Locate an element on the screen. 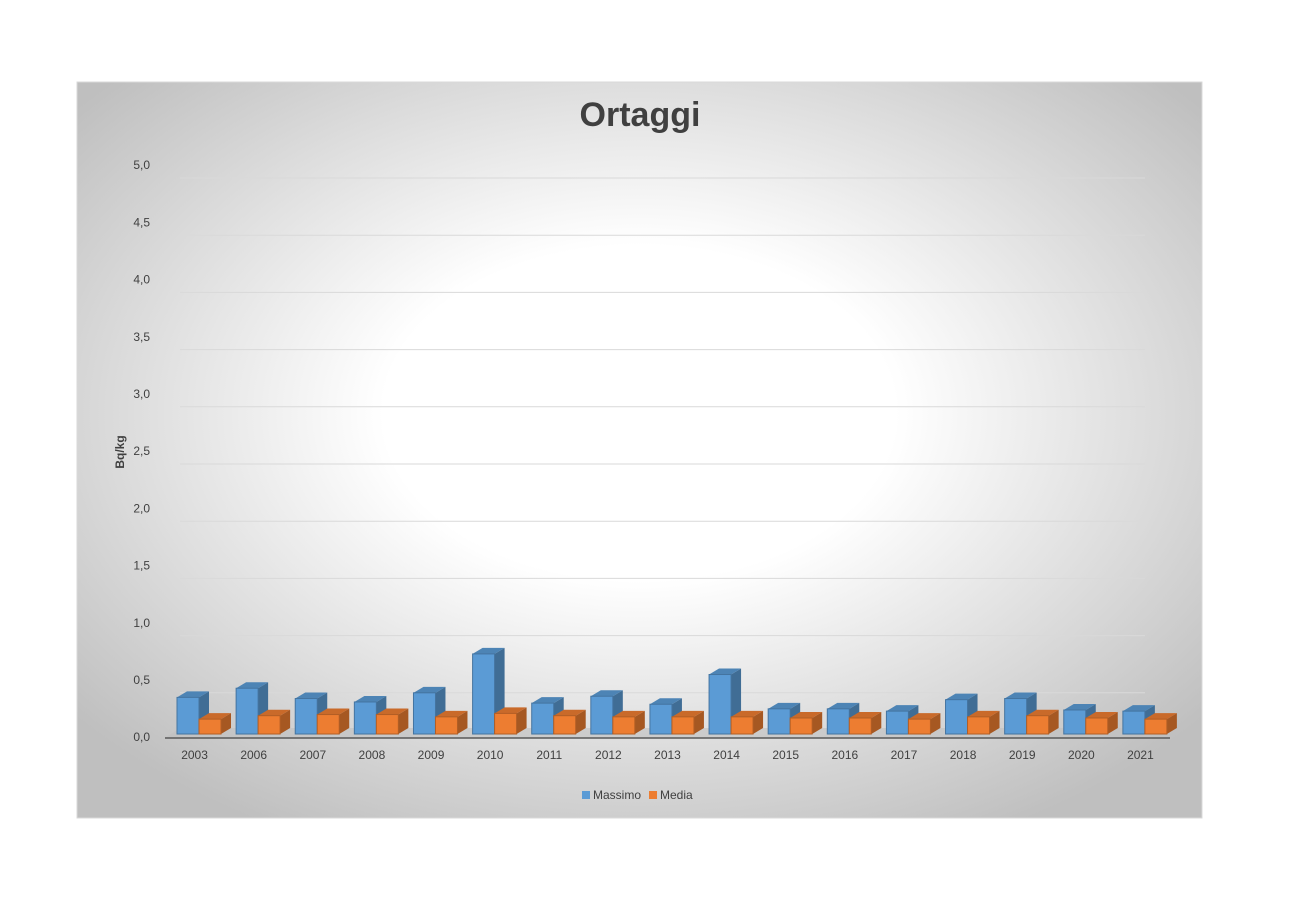 This screenshot has width=1291, height=912. y-tick-label: 2,0 is located at coordinates (141, 508).